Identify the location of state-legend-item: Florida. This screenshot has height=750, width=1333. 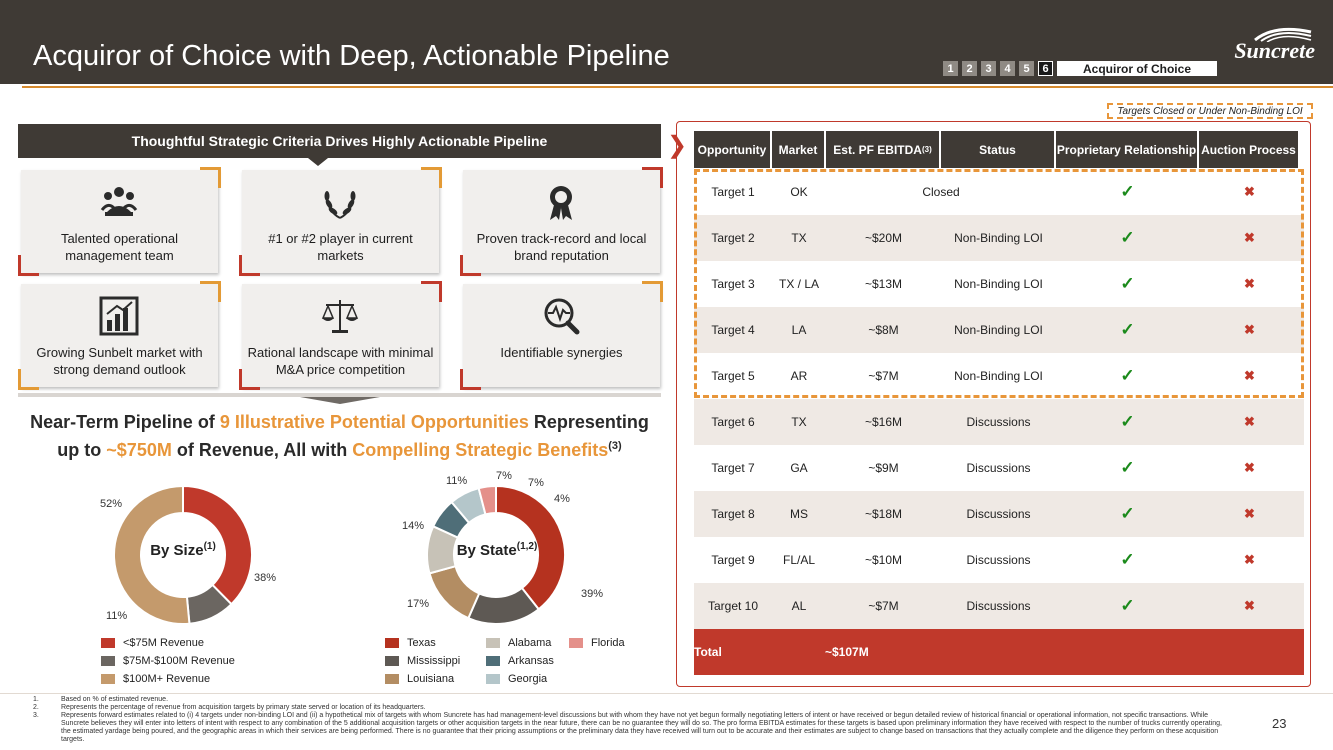
(597, 643).